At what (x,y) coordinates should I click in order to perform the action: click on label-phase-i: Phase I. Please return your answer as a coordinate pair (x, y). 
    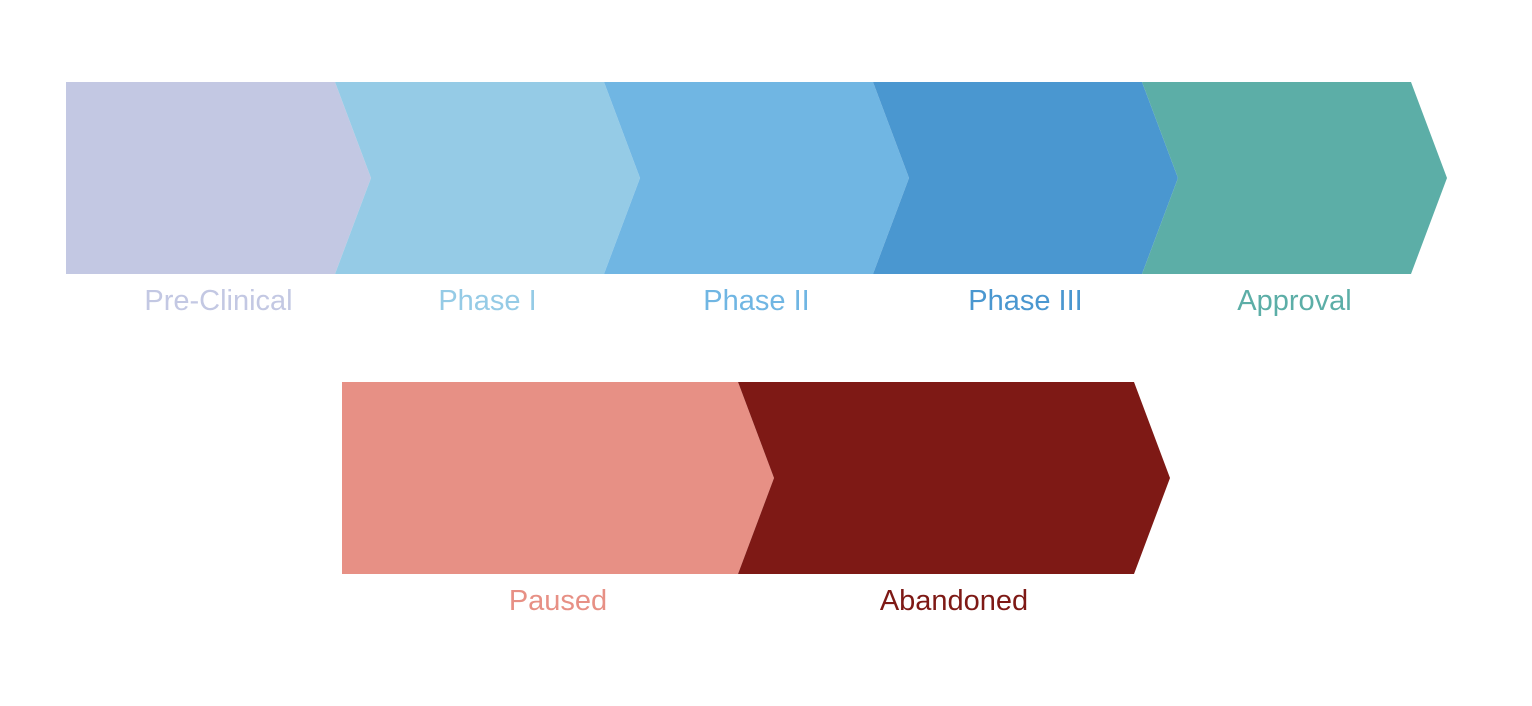
    Looking at the image, I should click on (487, 301).